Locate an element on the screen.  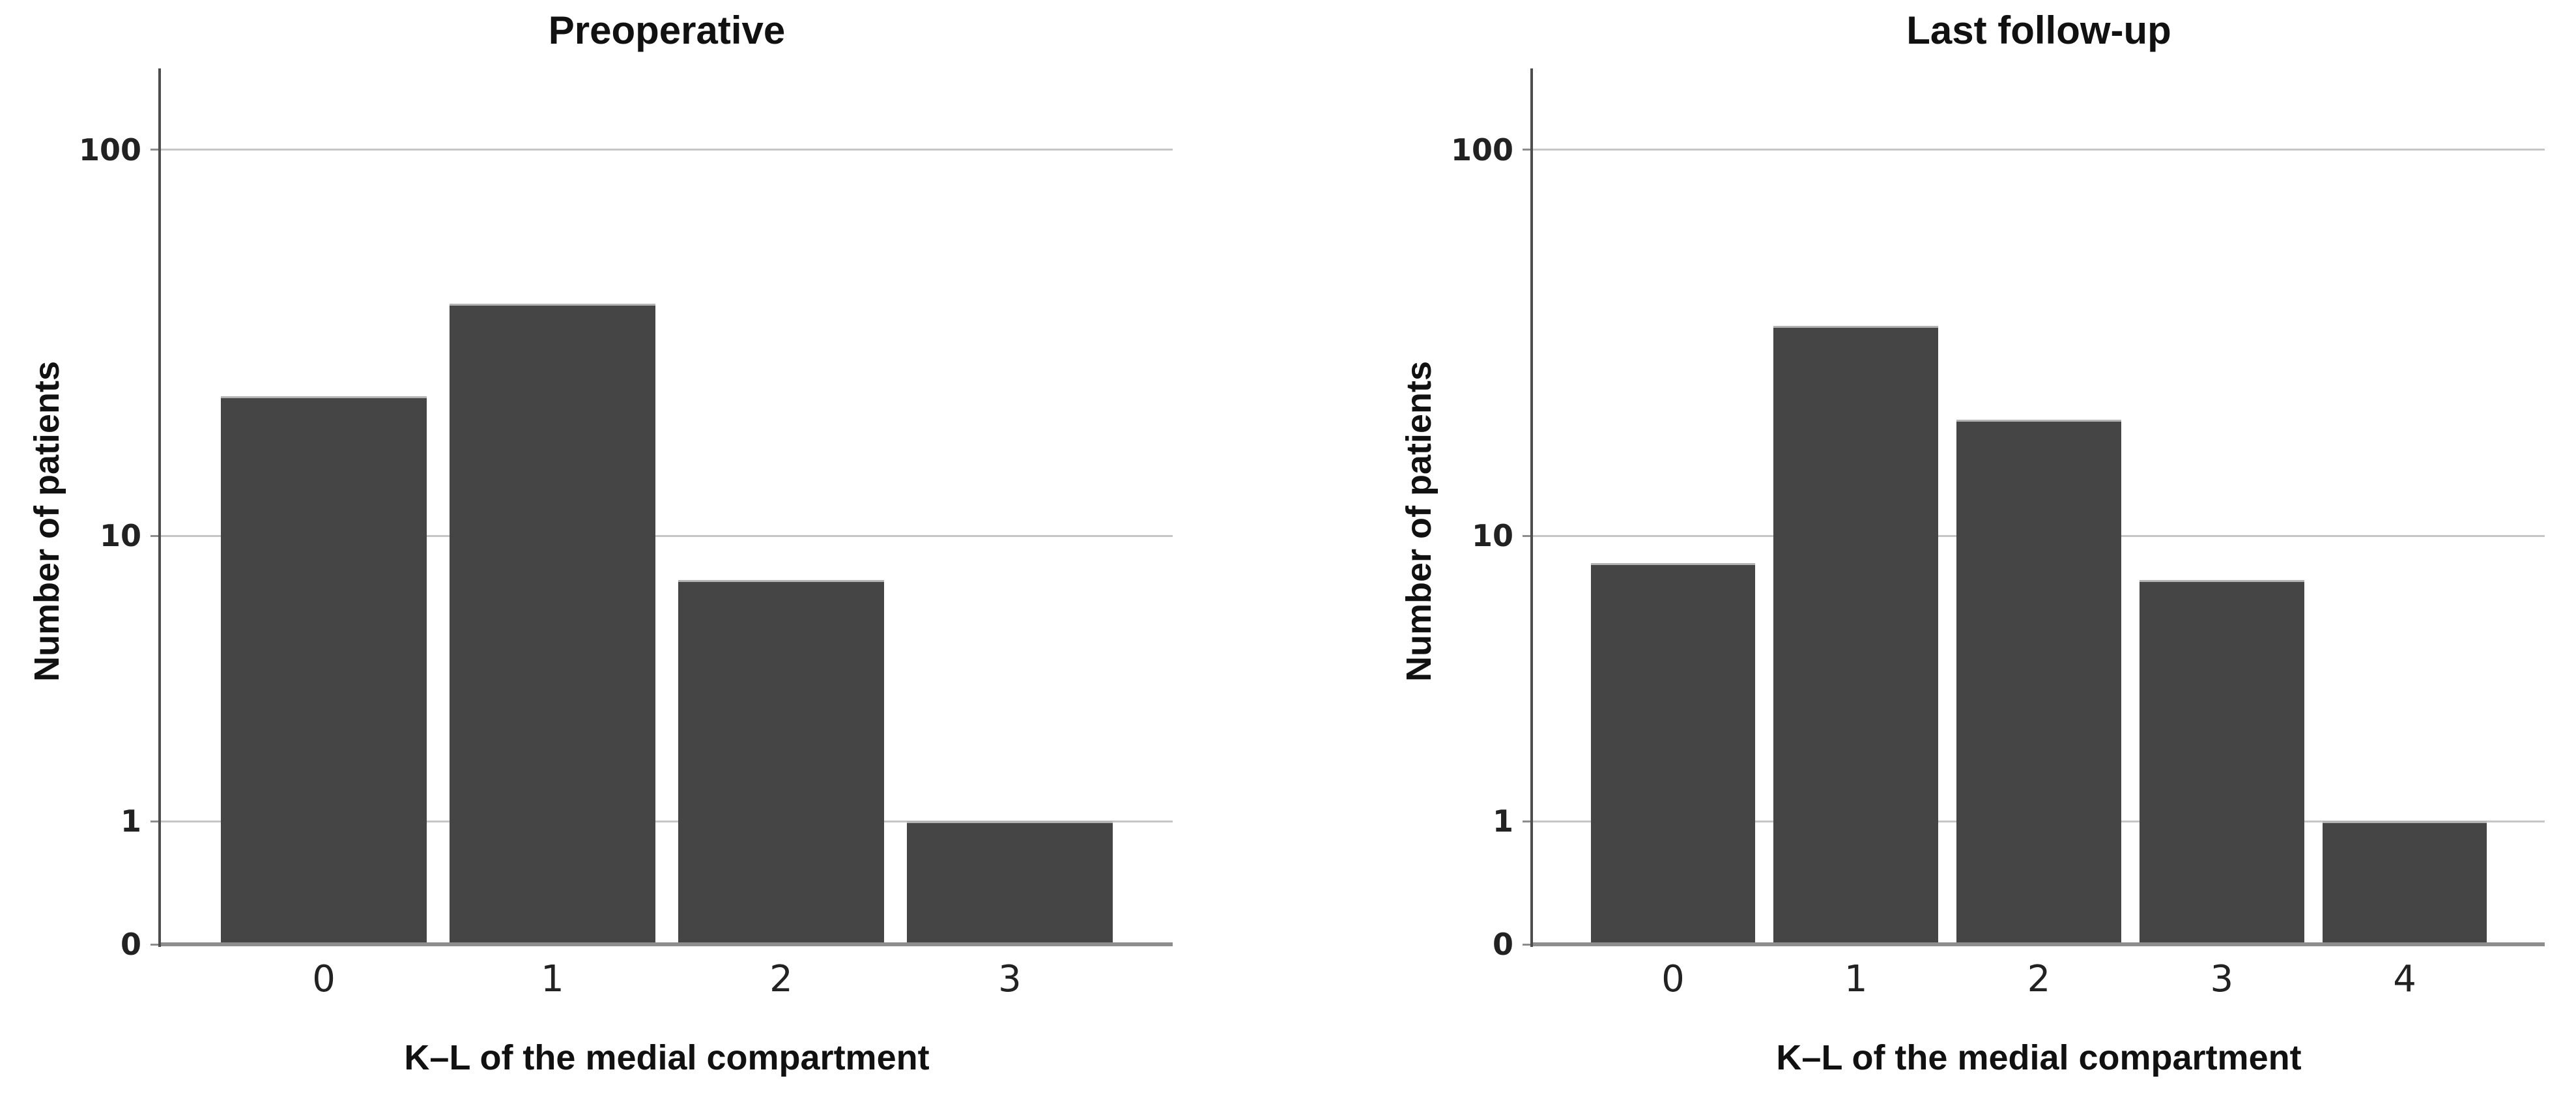
chart-title: Last follow-up is located at coordinates (2038, 30).